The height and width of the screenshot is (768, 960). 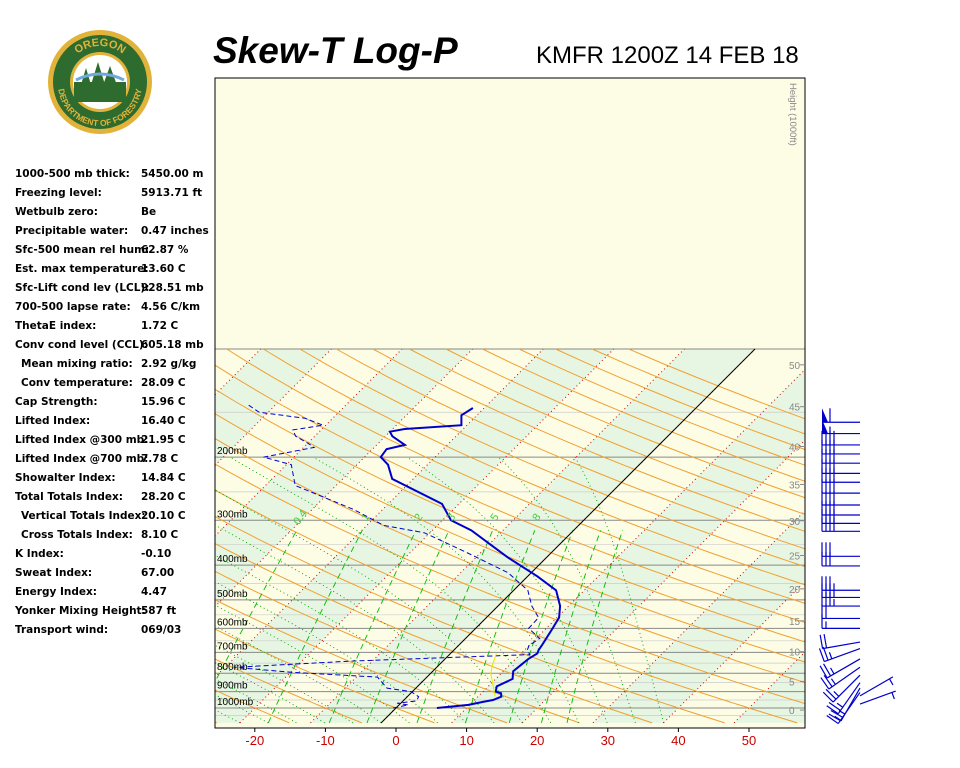 I want to click on index-row: Transport wind: 069/03, so click(x=115, y=633).